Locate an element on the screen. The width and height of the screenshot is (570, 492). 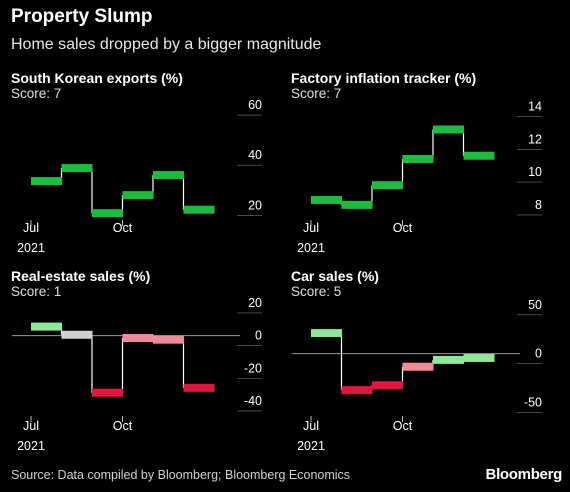
y-tick-label: 12 is located at coordinates (535, 139).